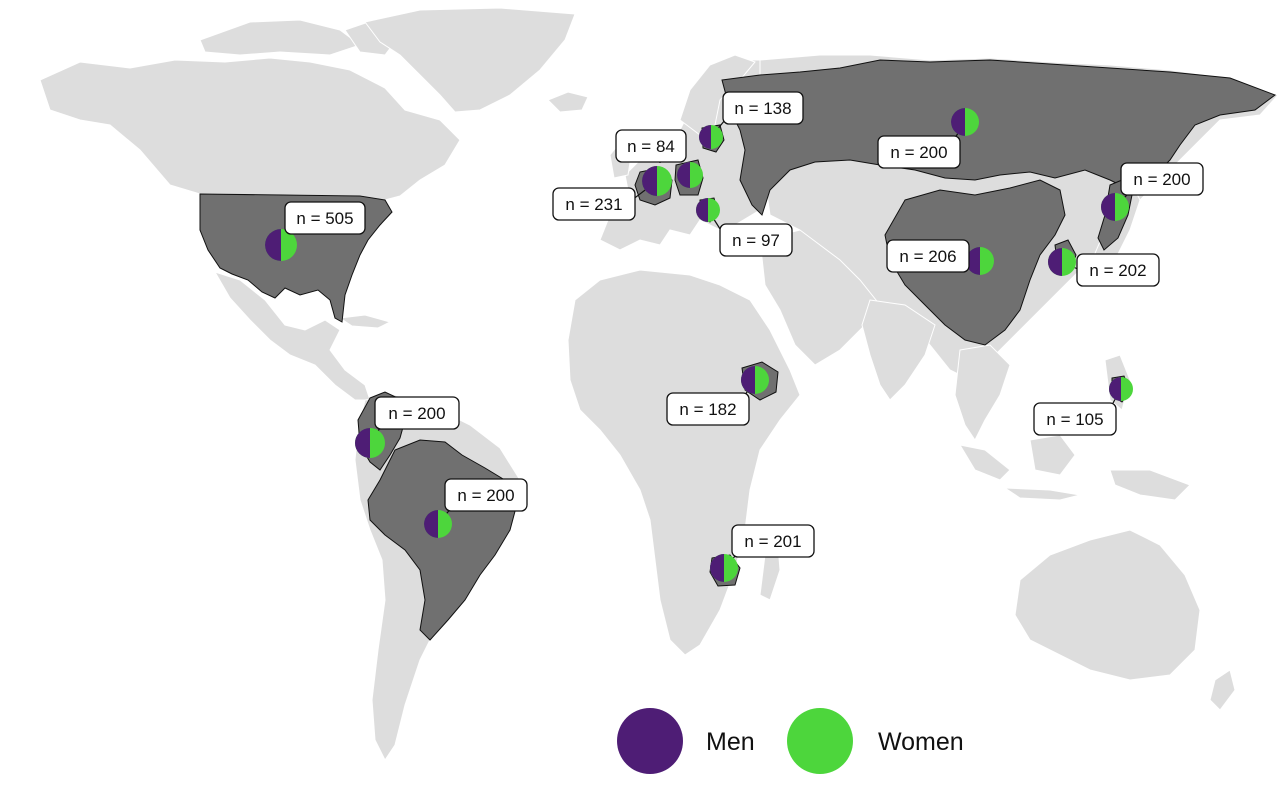 This screenshot has height=789, width=1280. I want to click on label-serbia: n = 97, so click(756, 240).